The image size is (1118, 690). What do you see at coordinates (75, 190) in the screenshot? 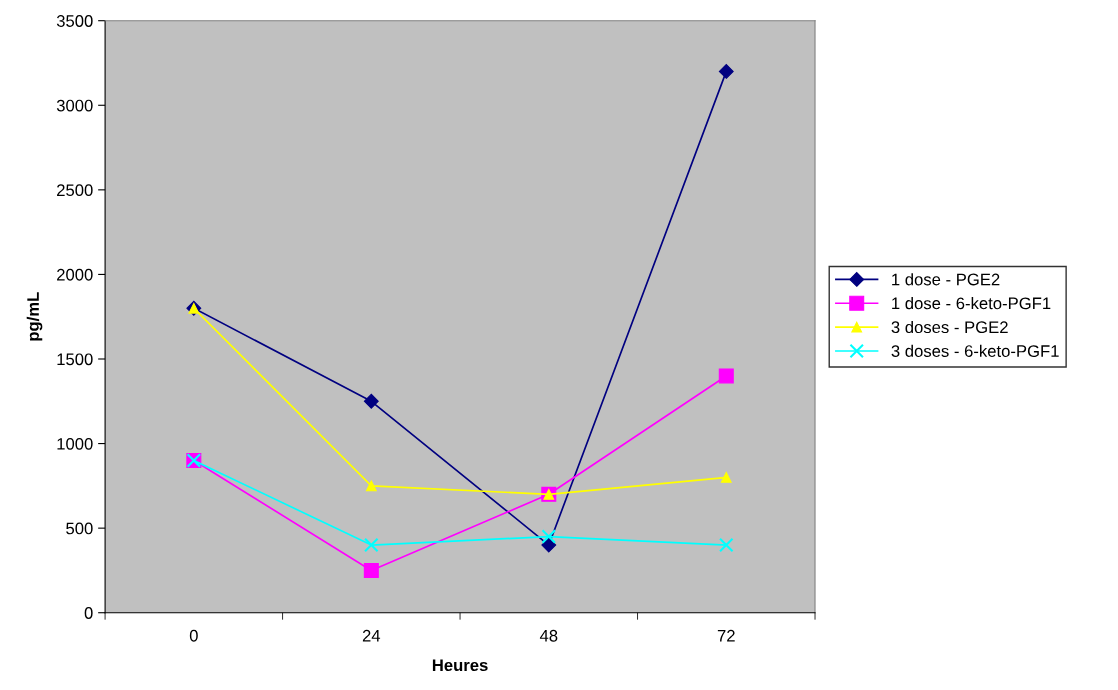
I see `y-tick-label: 2500` at bounding box center [75, 190].